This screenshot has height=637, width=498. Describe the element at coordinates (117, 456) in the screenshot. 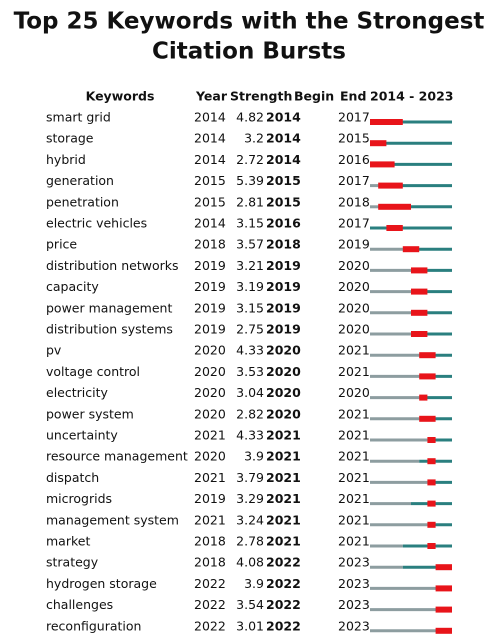

I see `keyword: resource management` at that location.